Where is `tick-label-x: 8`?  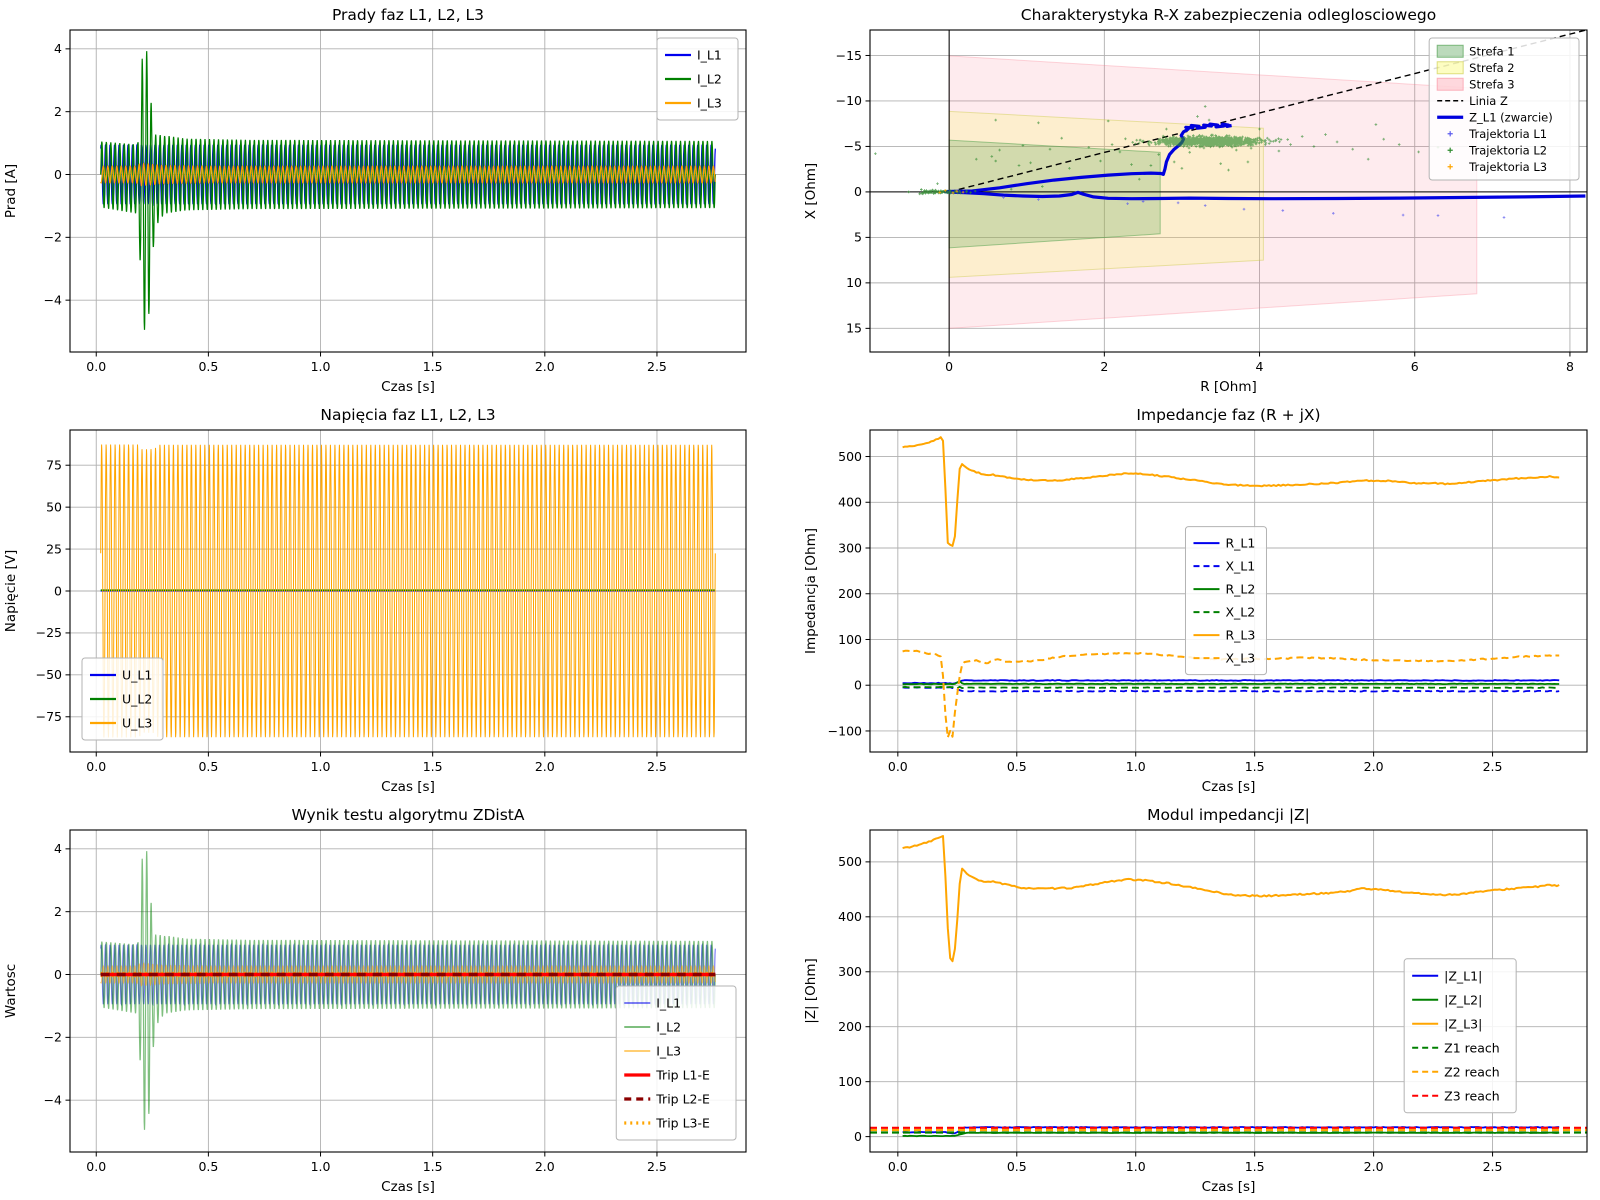 tick-label-x: 8 is located at coordinates (1570, 366).